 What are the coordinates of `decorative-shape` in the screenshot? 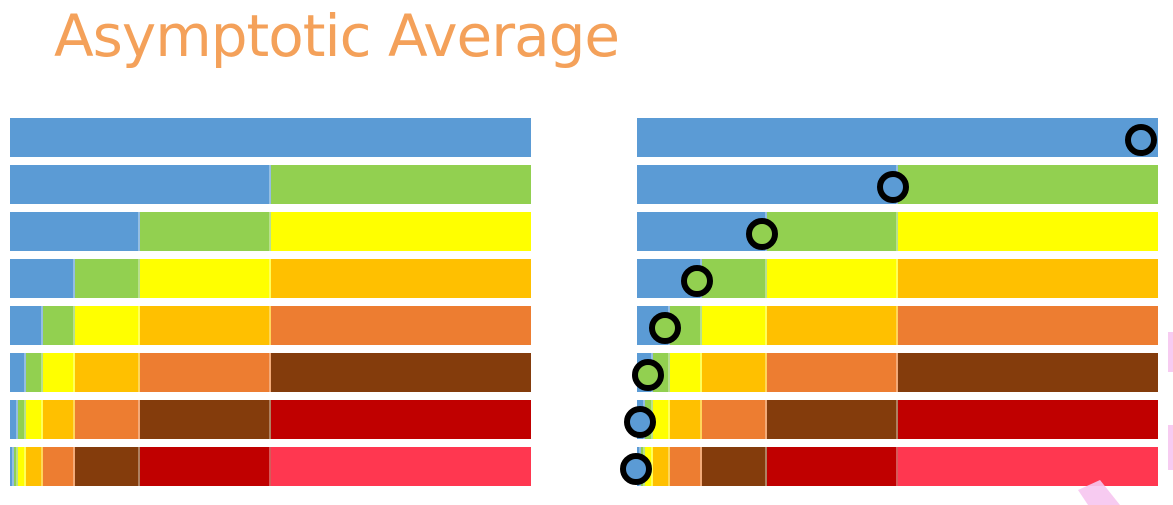 It's located at (1125, 418).